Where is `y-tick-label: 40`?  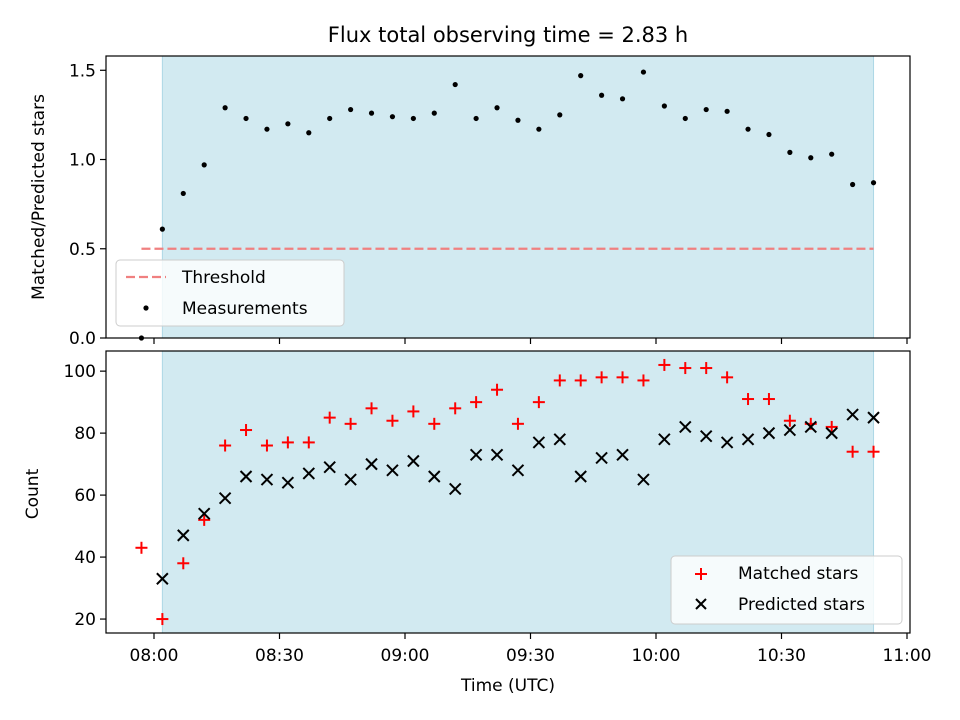 y-tick-label: 40 is located at coordinates (85, 558).